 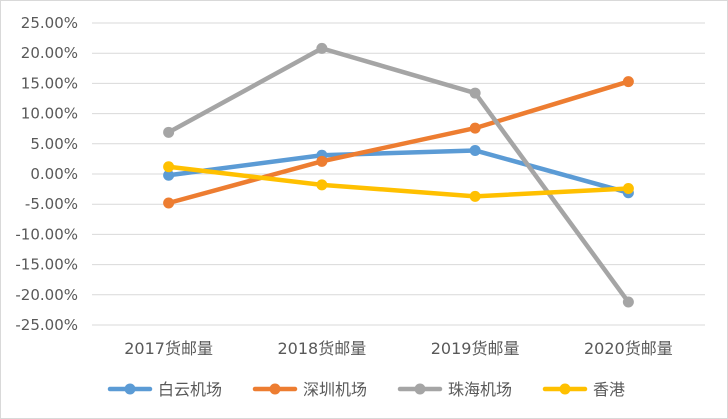 I want to click on legend-label: 深圳机场, so click(x=335, y=389).